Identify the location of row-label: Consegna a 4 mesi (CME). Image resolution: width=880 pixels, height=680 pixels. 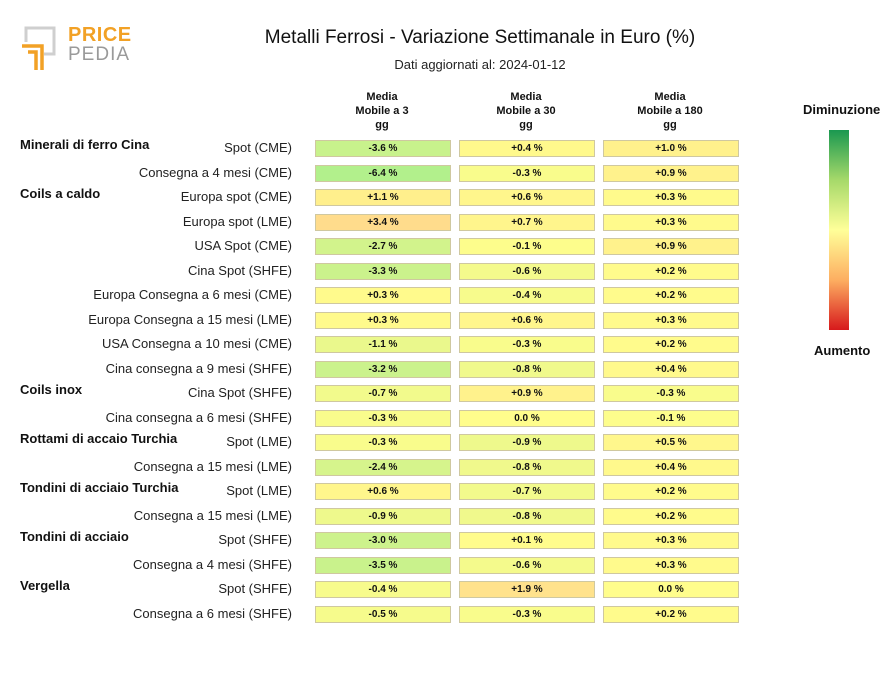
(215, 172).